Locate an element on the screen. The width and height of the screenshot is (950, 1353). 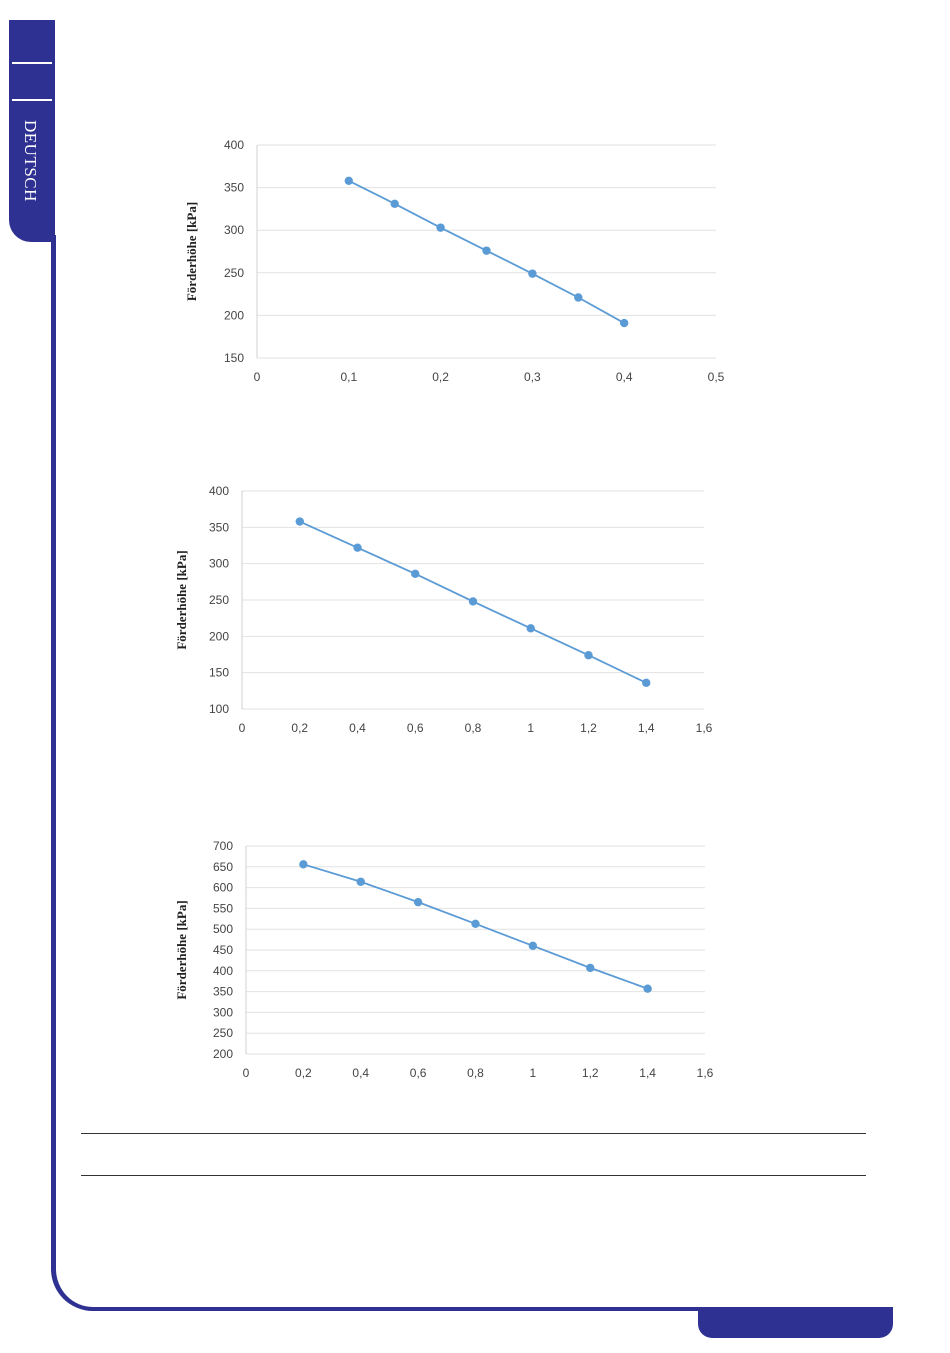
page-footer-tab is located at coordinates (795, 1322).